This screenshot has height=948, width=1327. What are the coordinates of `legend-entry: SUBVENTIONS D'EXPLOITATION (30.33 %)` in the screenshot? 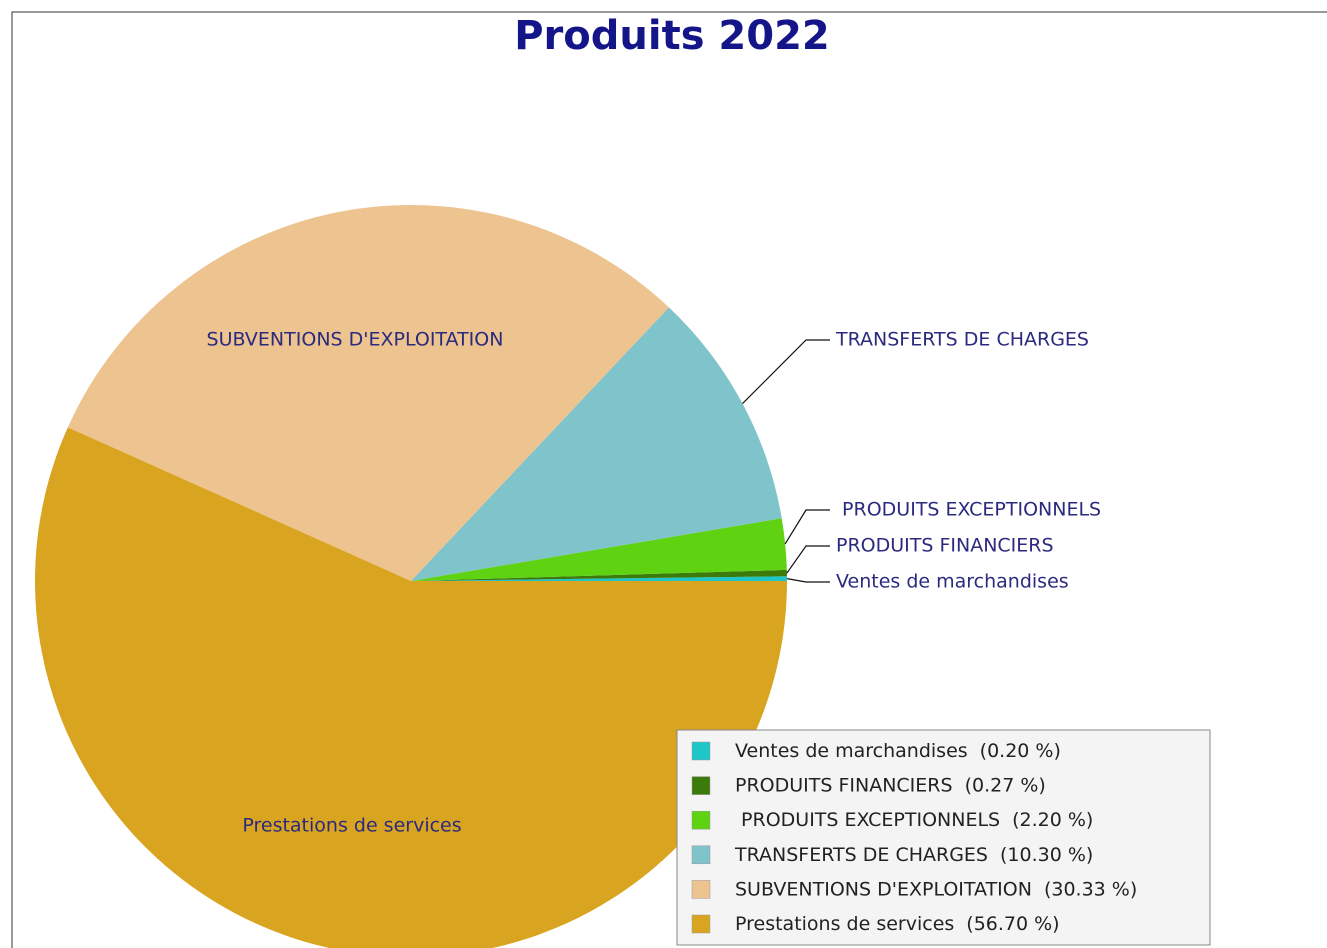 It's located at (936, 889).